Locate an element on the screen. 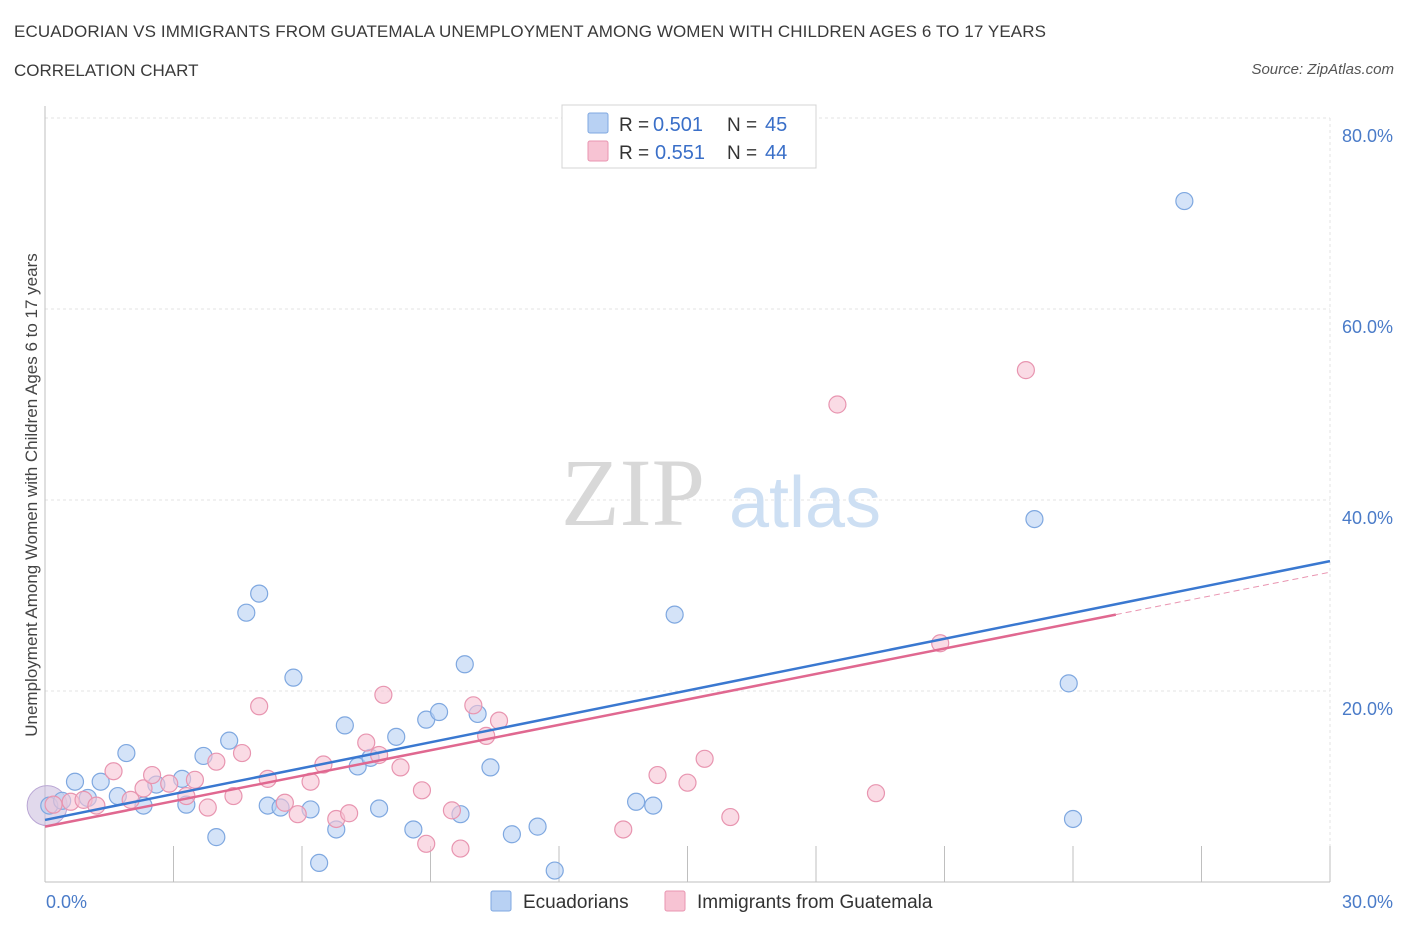 The height and width of the screenshot is (930, 1406). legend-swatch-guatemala is located at coordinates (598, 151).